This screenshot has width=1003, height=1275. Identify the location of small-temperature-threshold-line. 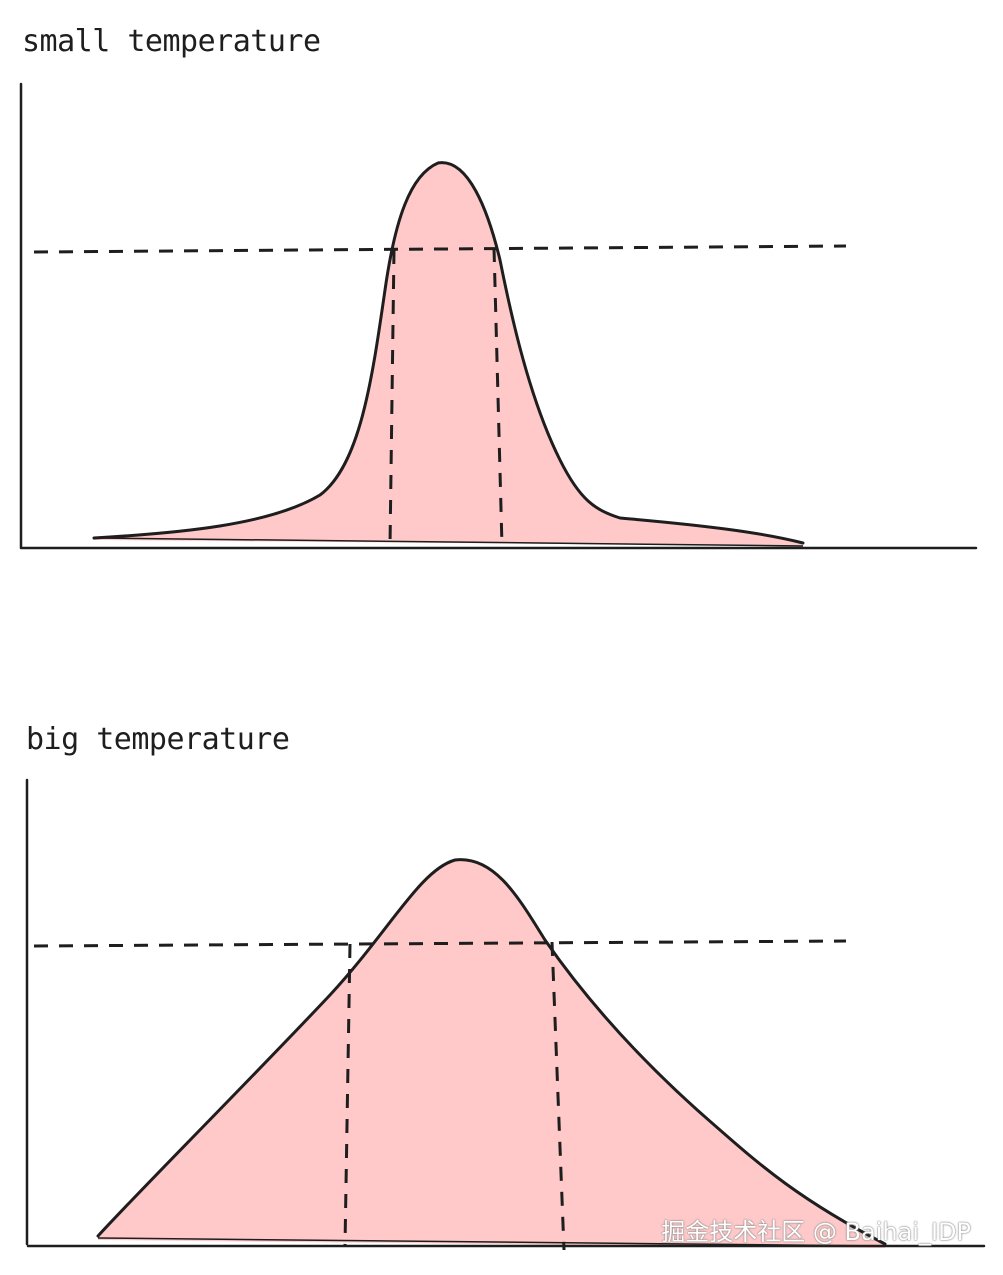
(440, 249).